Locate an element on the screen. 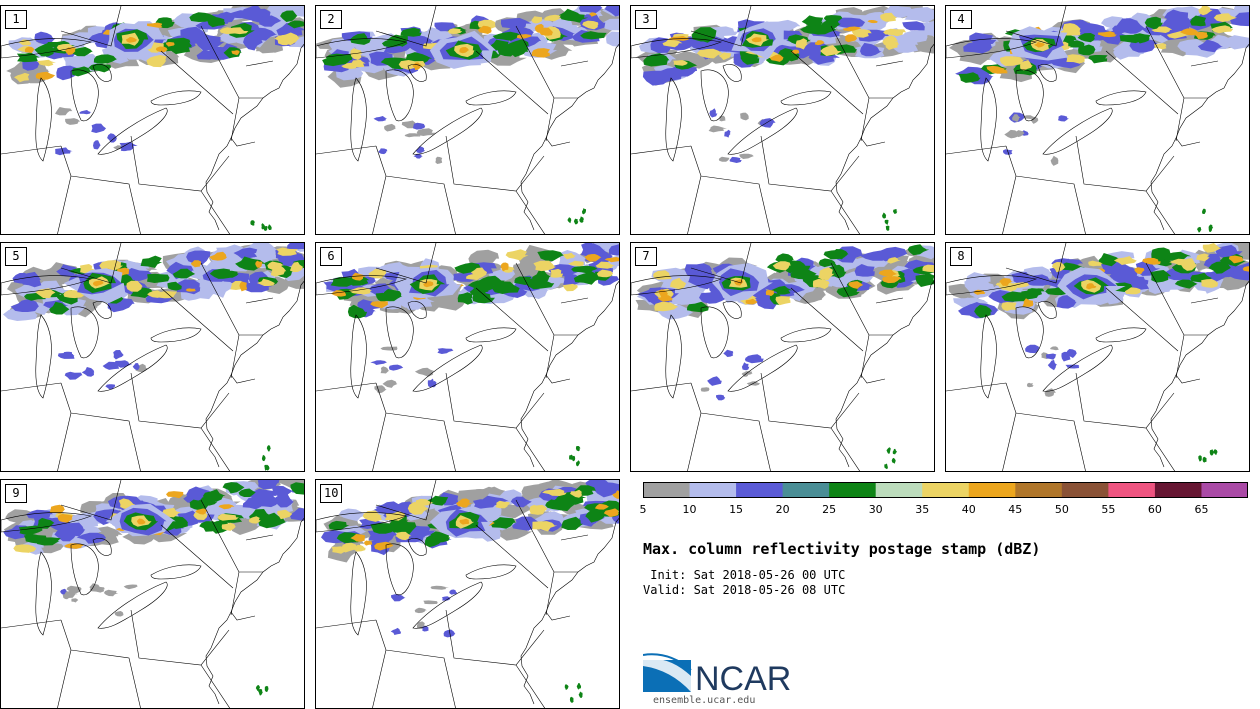  member-panel-8: 8 is located at coordinates (1097, 357).